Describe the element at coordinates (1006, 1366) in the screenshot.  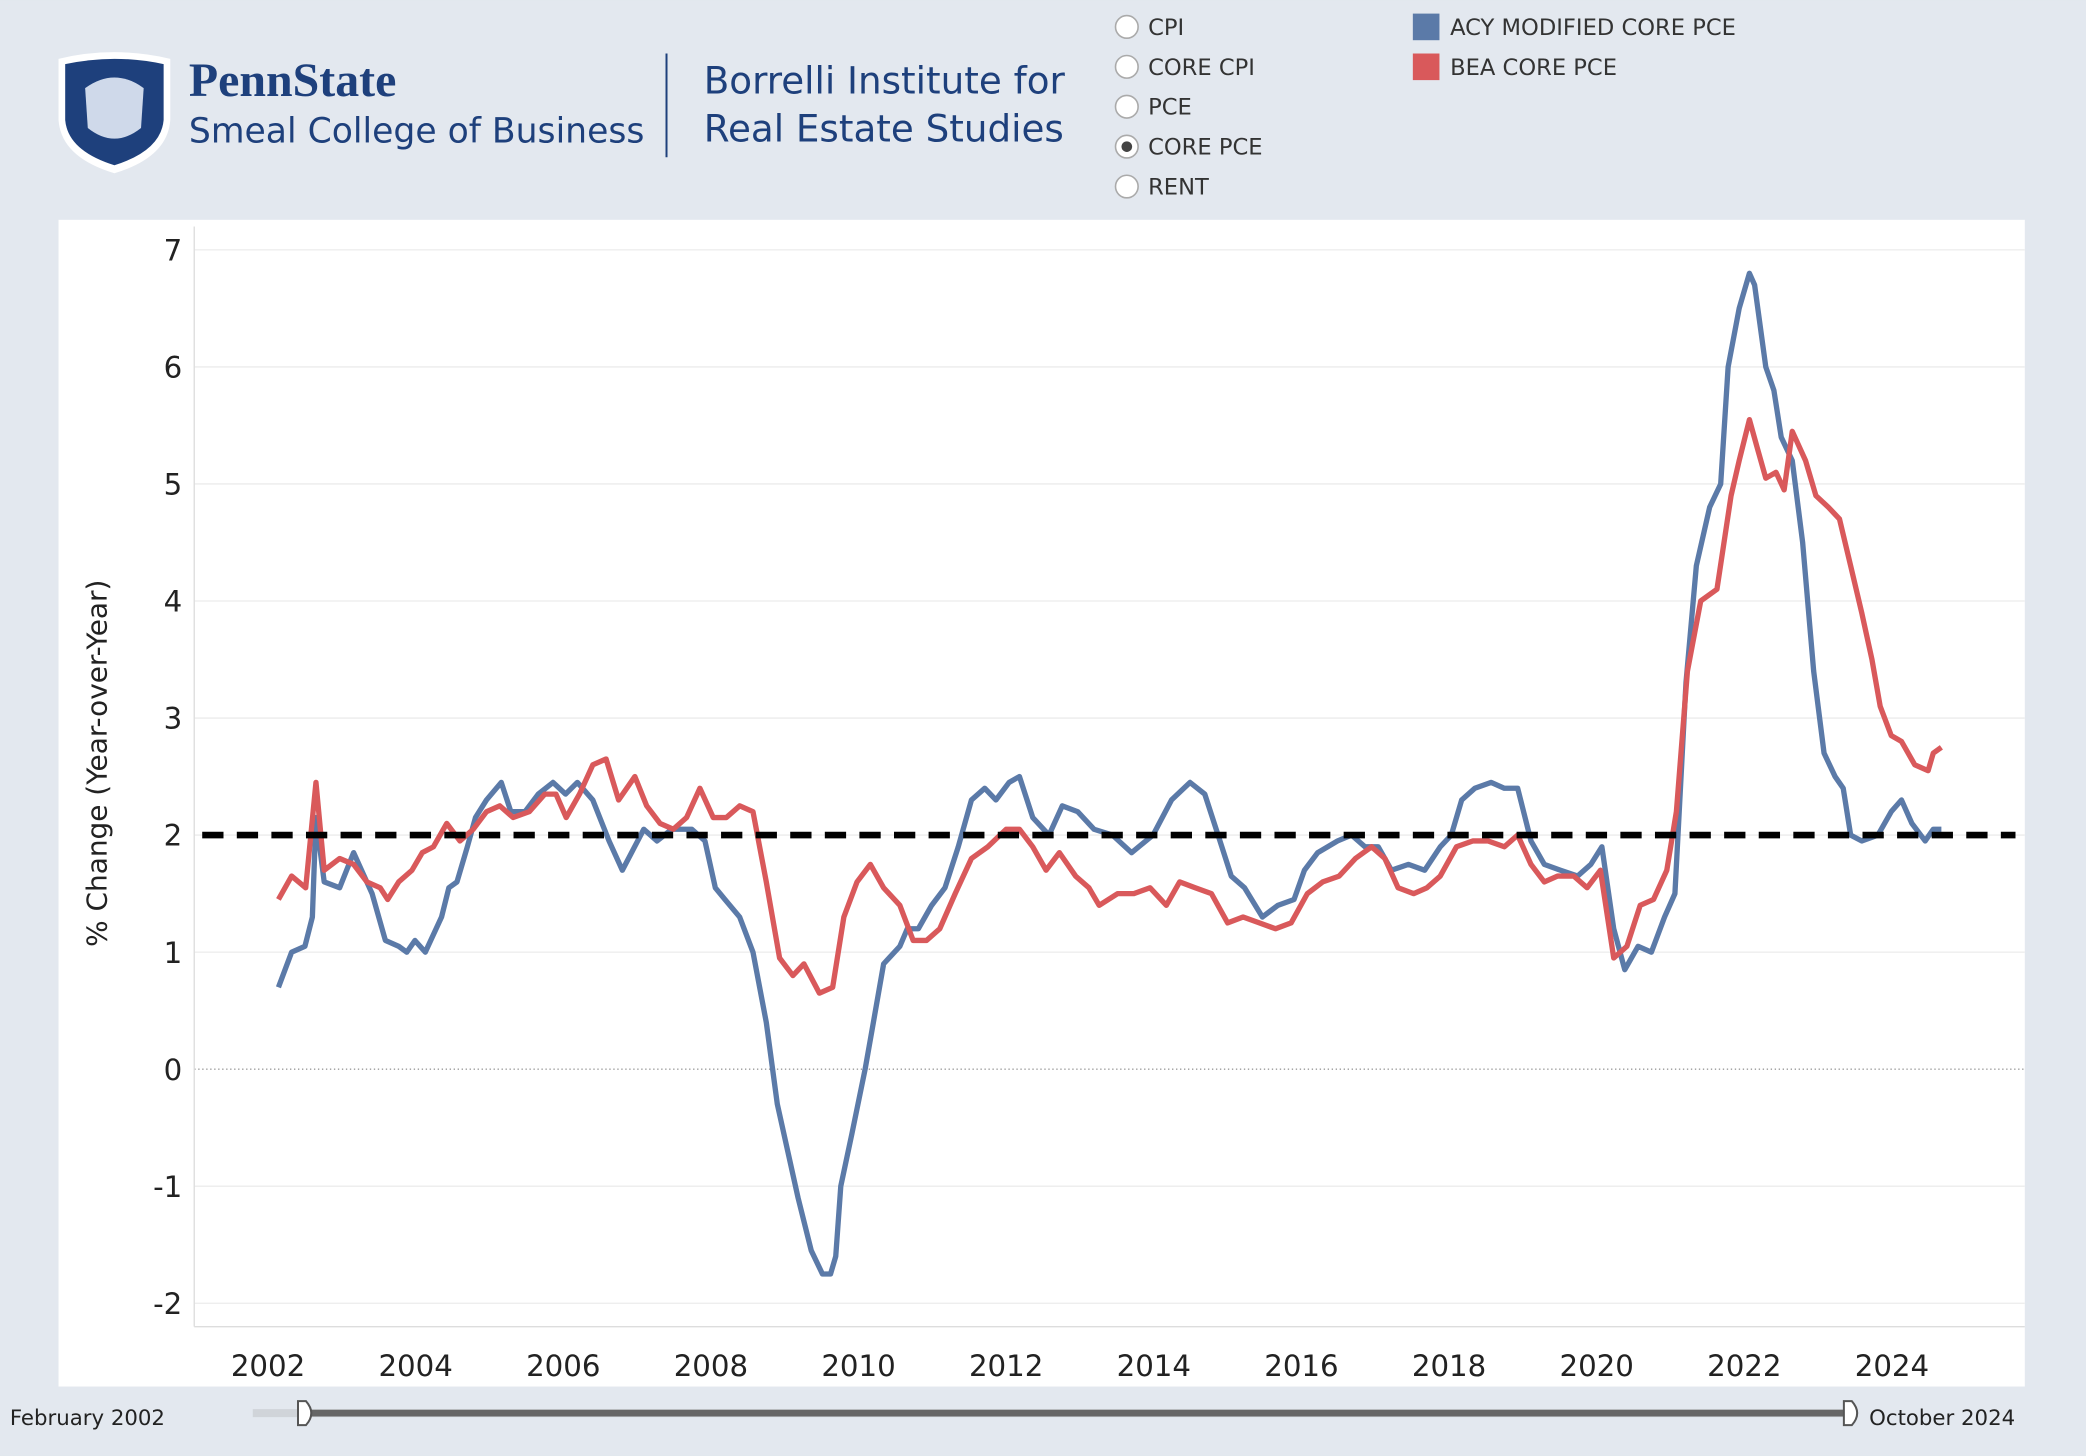
I see `x-tick-label: 2012` at that location.